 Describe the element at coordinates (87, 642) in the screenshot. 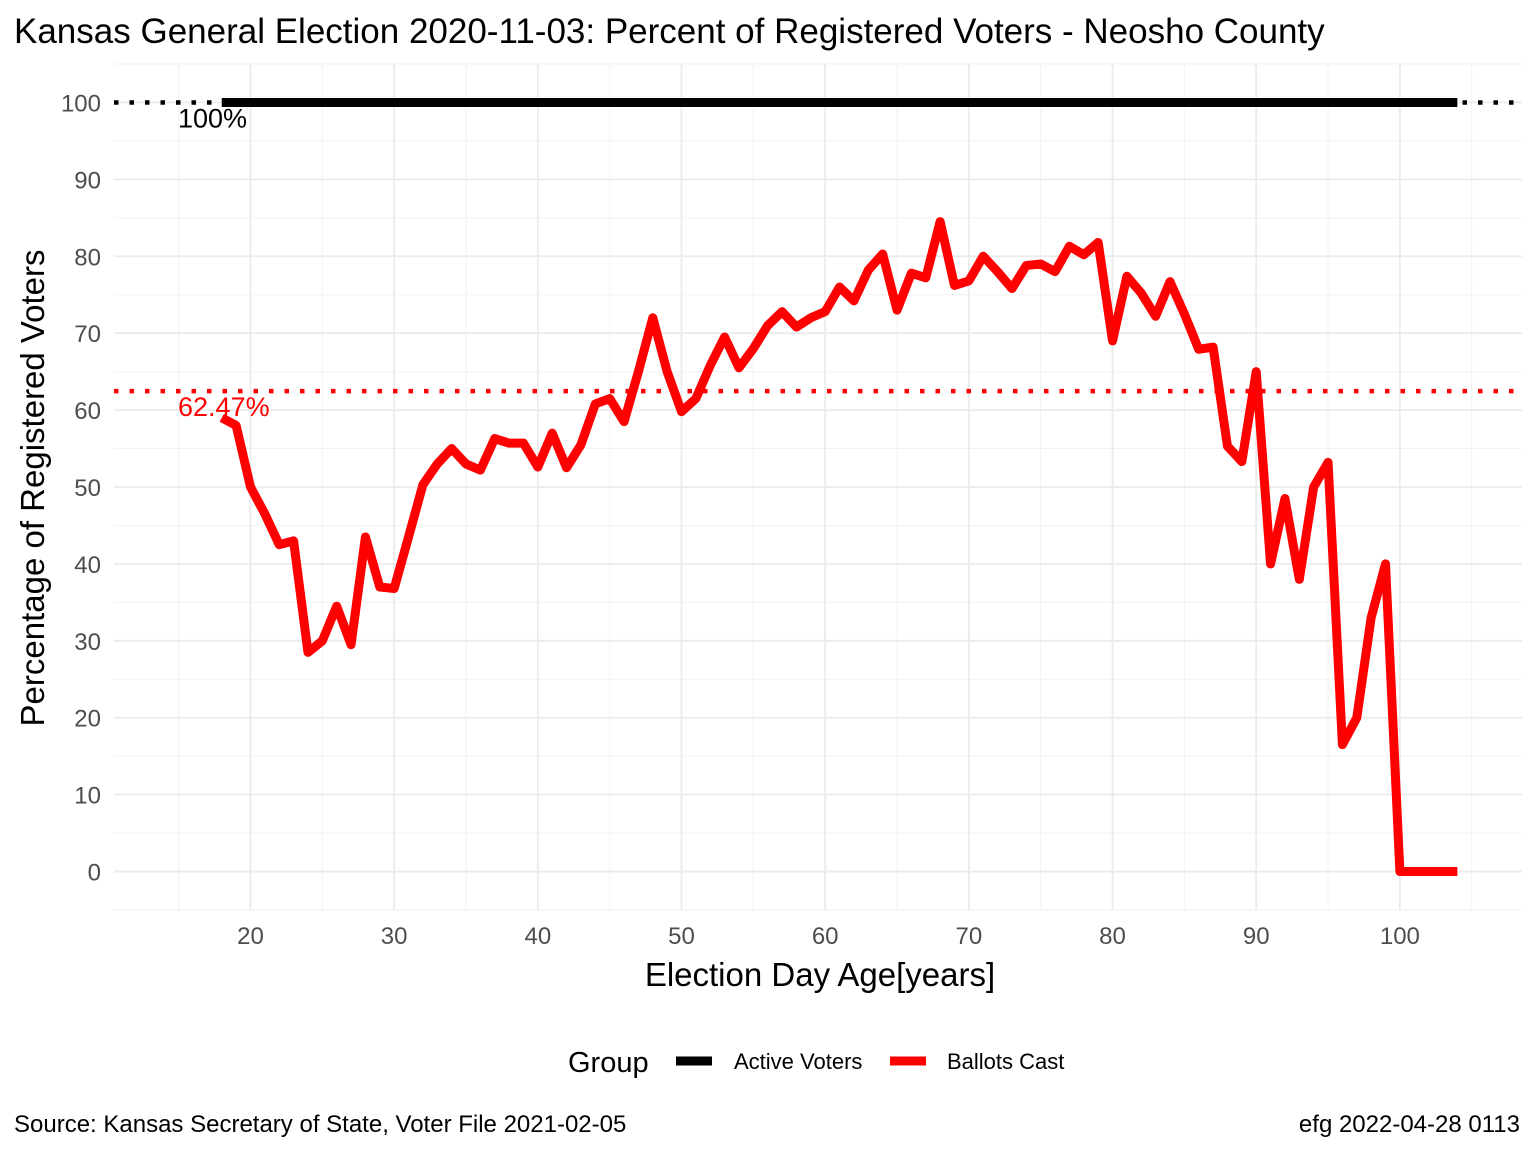

I see `y-tick-label: 30` at that location.